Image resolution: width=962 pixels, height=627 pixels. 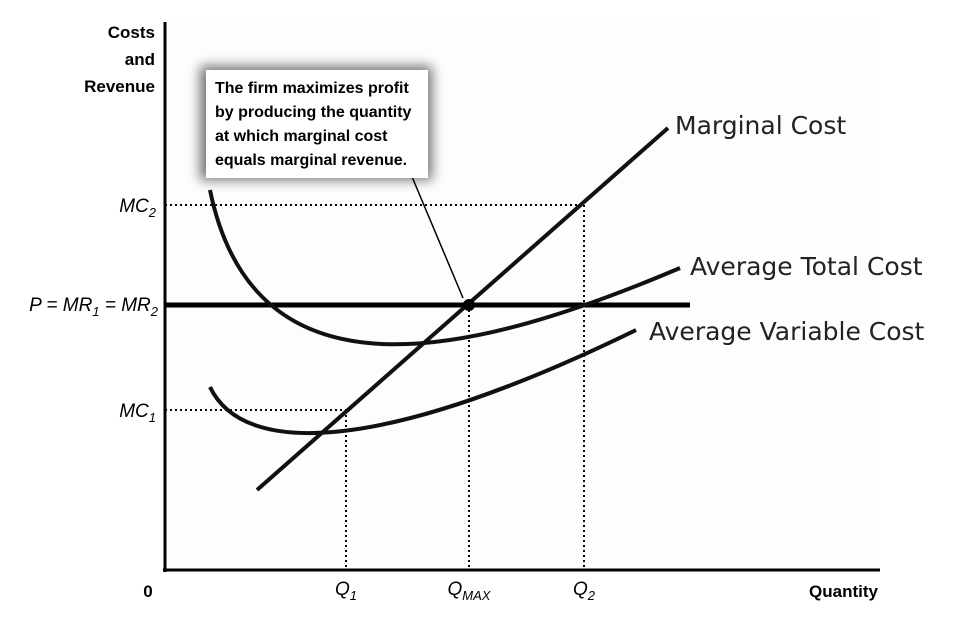 I want to click on y-tick-price-mr: P = MR1 = MR2, so click(x=94, y=307).